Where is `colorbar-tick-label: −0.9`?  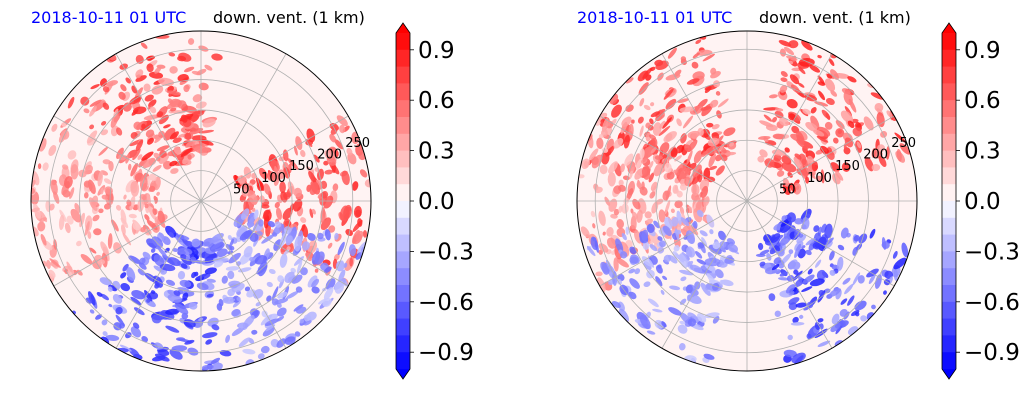
colorbar-tick-label: −0.9 is located at coordinates (992, 353).